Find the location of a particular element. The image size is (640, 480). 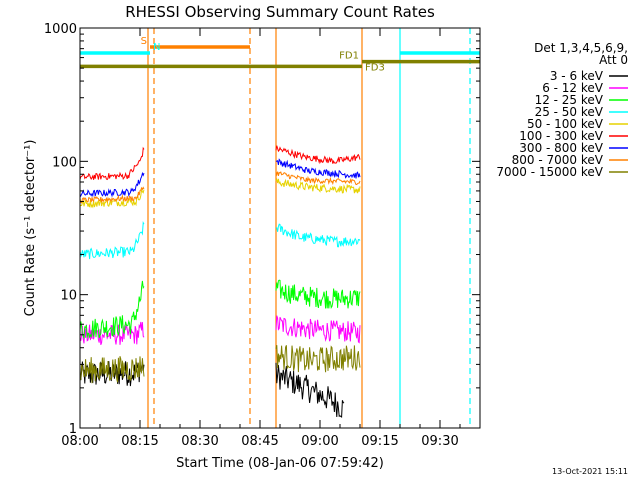

x-tick-label-0915: 09:15 is located at coordinates (379, 441).